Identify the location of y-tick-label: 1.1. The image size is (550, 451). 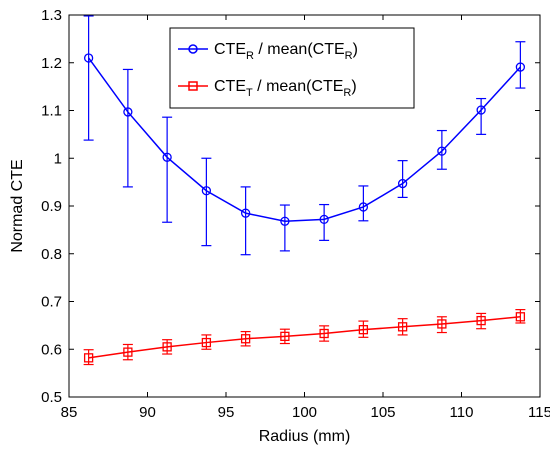
(51, 111).